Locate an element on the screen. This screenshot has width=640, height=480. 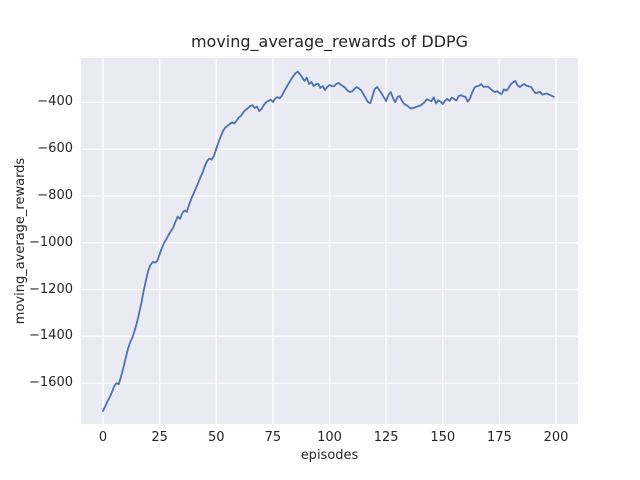
x-tick-label: 50 is located at coordinates (216, 437).